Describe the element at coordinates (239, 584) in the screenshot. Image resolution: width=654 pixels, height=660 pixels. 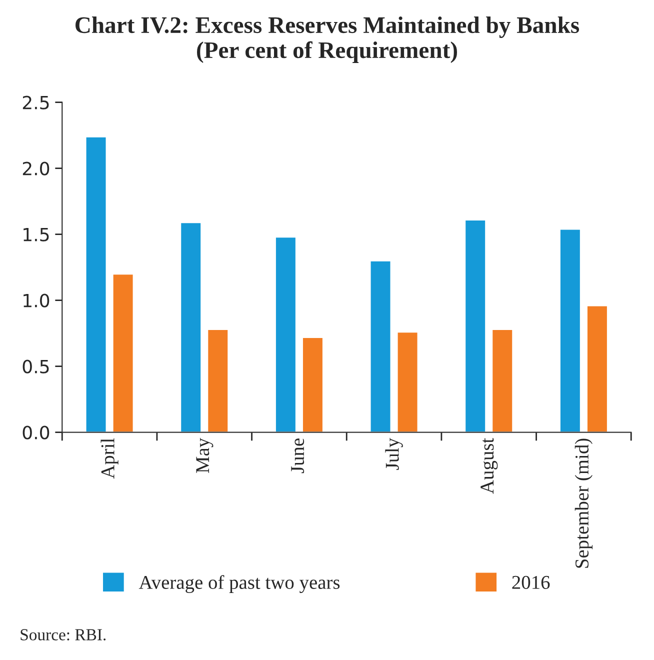
I see `legend-label: Average of past two years` at that location.